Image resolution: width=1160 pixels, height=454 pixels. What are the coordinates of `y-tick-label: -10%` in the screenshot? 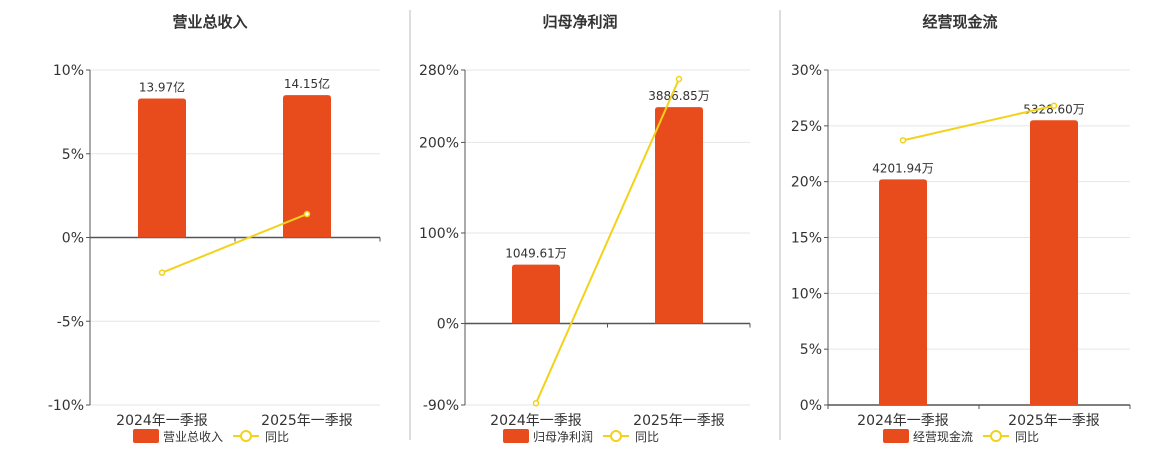 It's located at (66, 406).